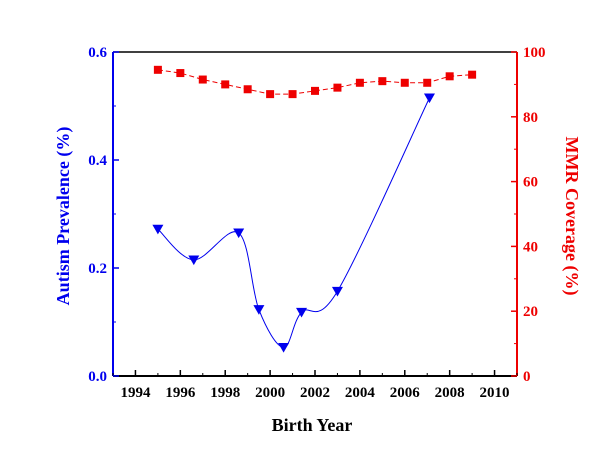  Describe the element at coordinates (571, 216) in the screenshot. I see `right-y-axis-title: MMR Coverage (%)` at that location.